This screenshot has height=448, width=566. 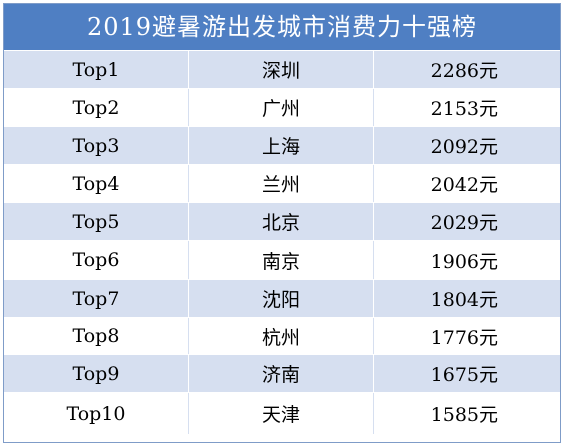 What do you see at coordinates (464, 71) in the screenshot?
I see `amount-cell: 2286元` at bounding box center [464, 71].